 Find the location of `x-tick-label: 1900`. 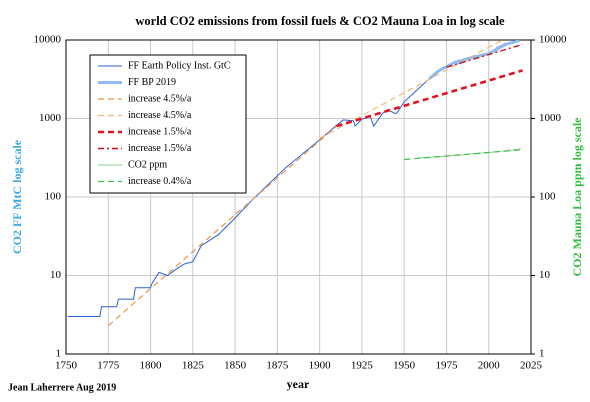

x-tick-label: 1900 is located at coordinates (320, 366).